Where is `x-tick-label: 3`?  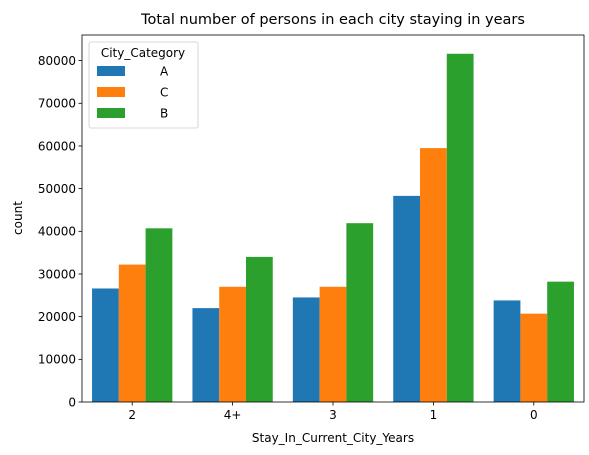
x-tick-label: 3 is located at coordinates (333, 415).